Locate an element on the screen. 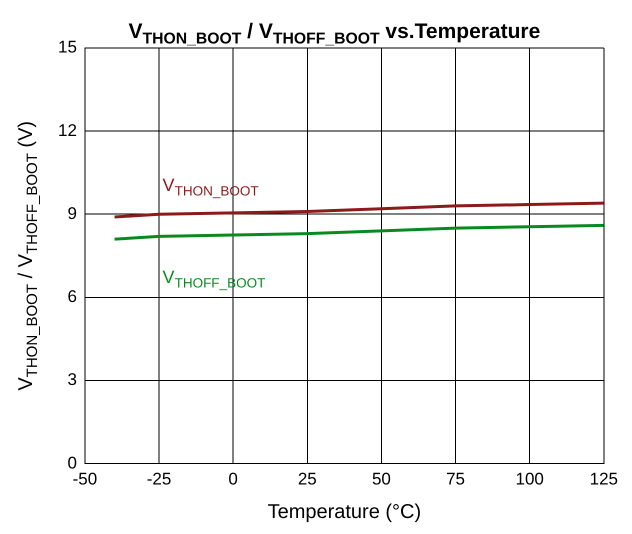 This screenshot has width=632, height=534. x-tick-label: 50 is located at coordinates (381, 478).